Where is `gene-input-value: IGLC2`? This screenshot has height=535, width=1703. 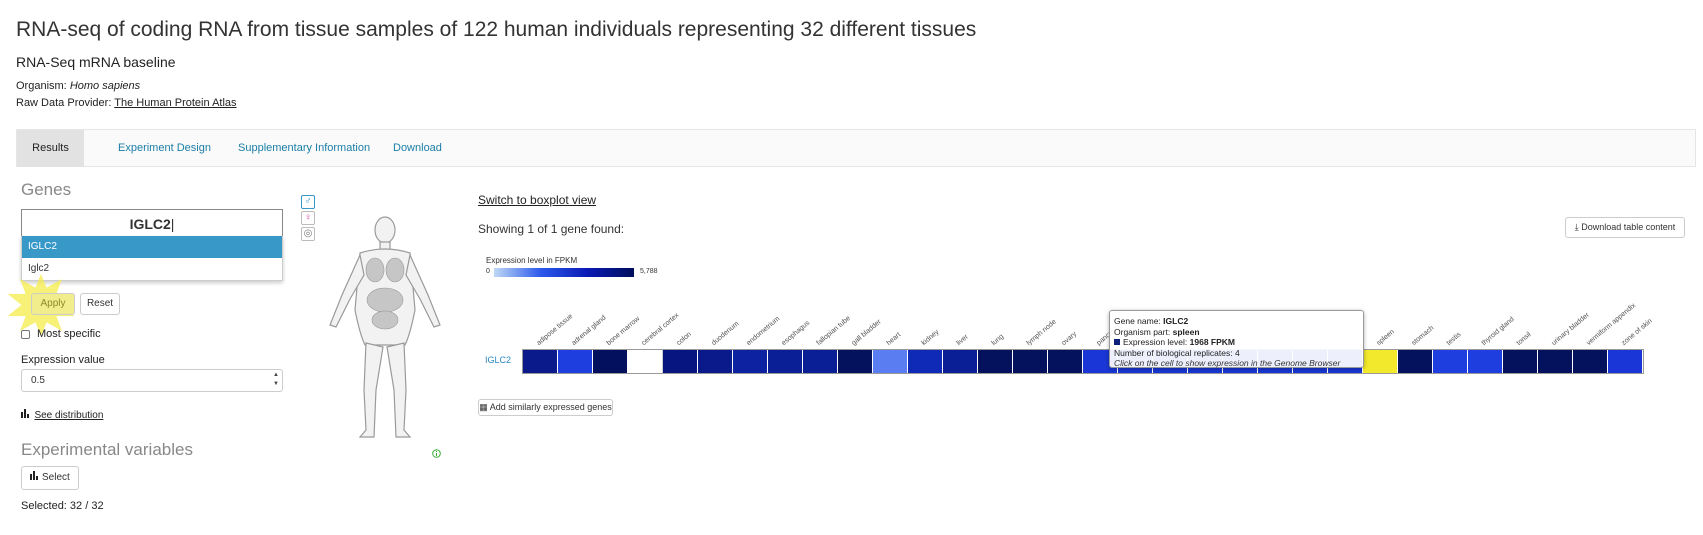 gene-input-value: IGLC2 is located at coordinates (150, 224).